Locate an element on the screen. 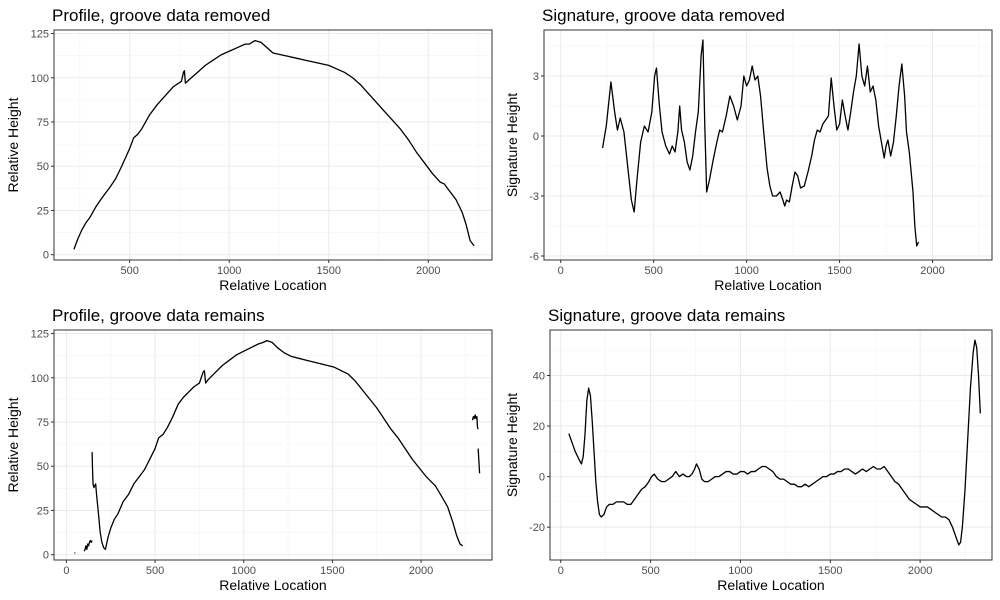 Image resolution: width=1000 pixels, height=600 pixels. chart-title: Signature, groove data remains is located at coordinates (666, 315).